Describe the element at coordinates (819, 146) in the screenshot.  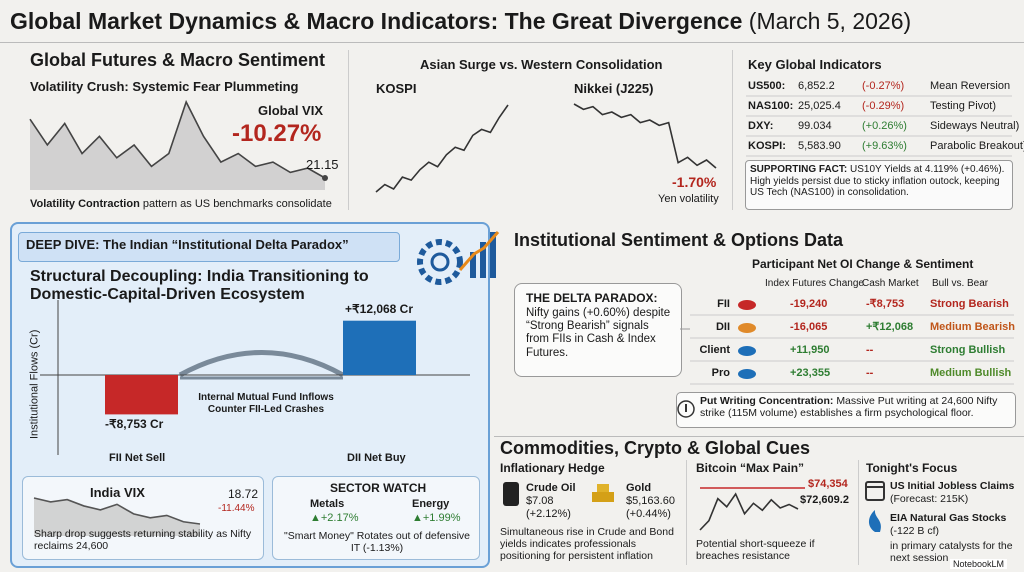
I see `indicator-value: 5,583.90` at that location.